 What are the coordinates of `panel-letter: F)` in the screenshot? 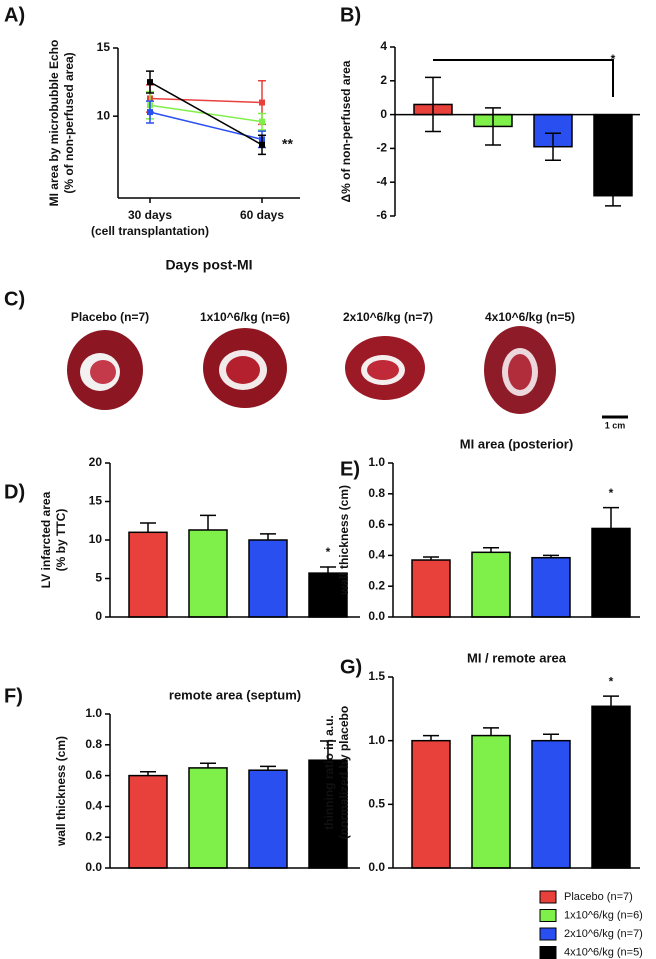 It's located at (13, 696).